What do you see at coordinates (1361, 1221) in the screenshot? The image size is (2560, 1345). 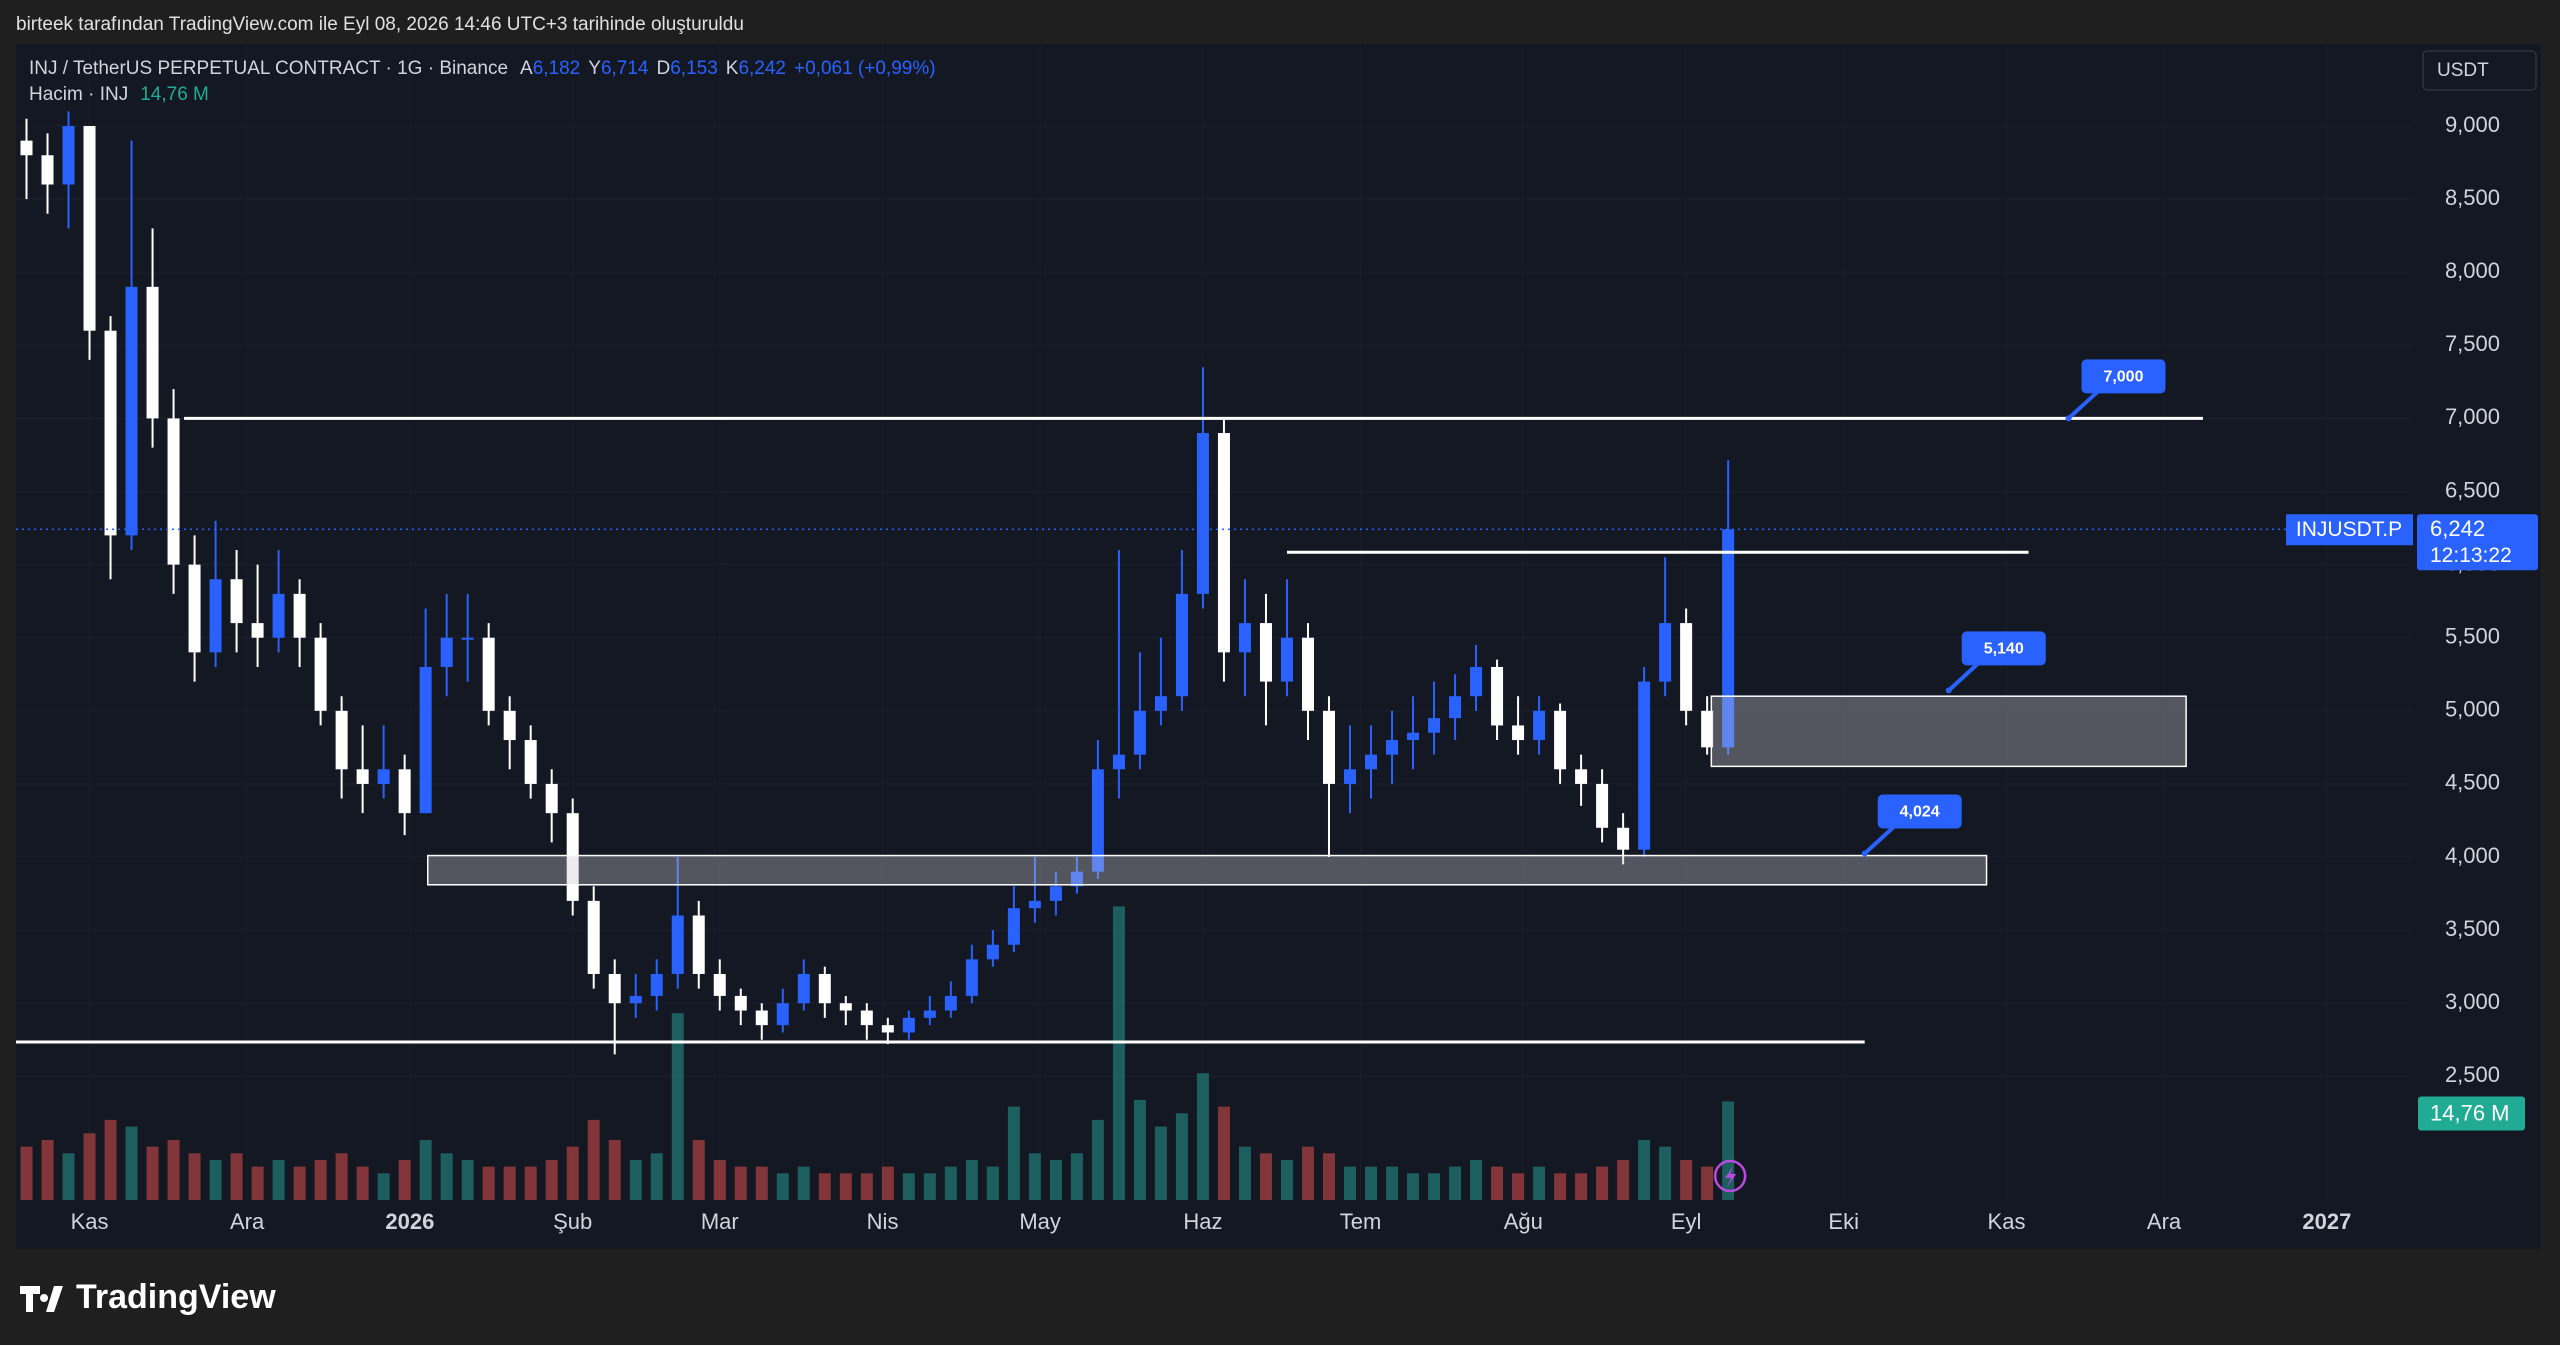 I see `x-tick-label: Tem` at bounding box center [1361, 1221].